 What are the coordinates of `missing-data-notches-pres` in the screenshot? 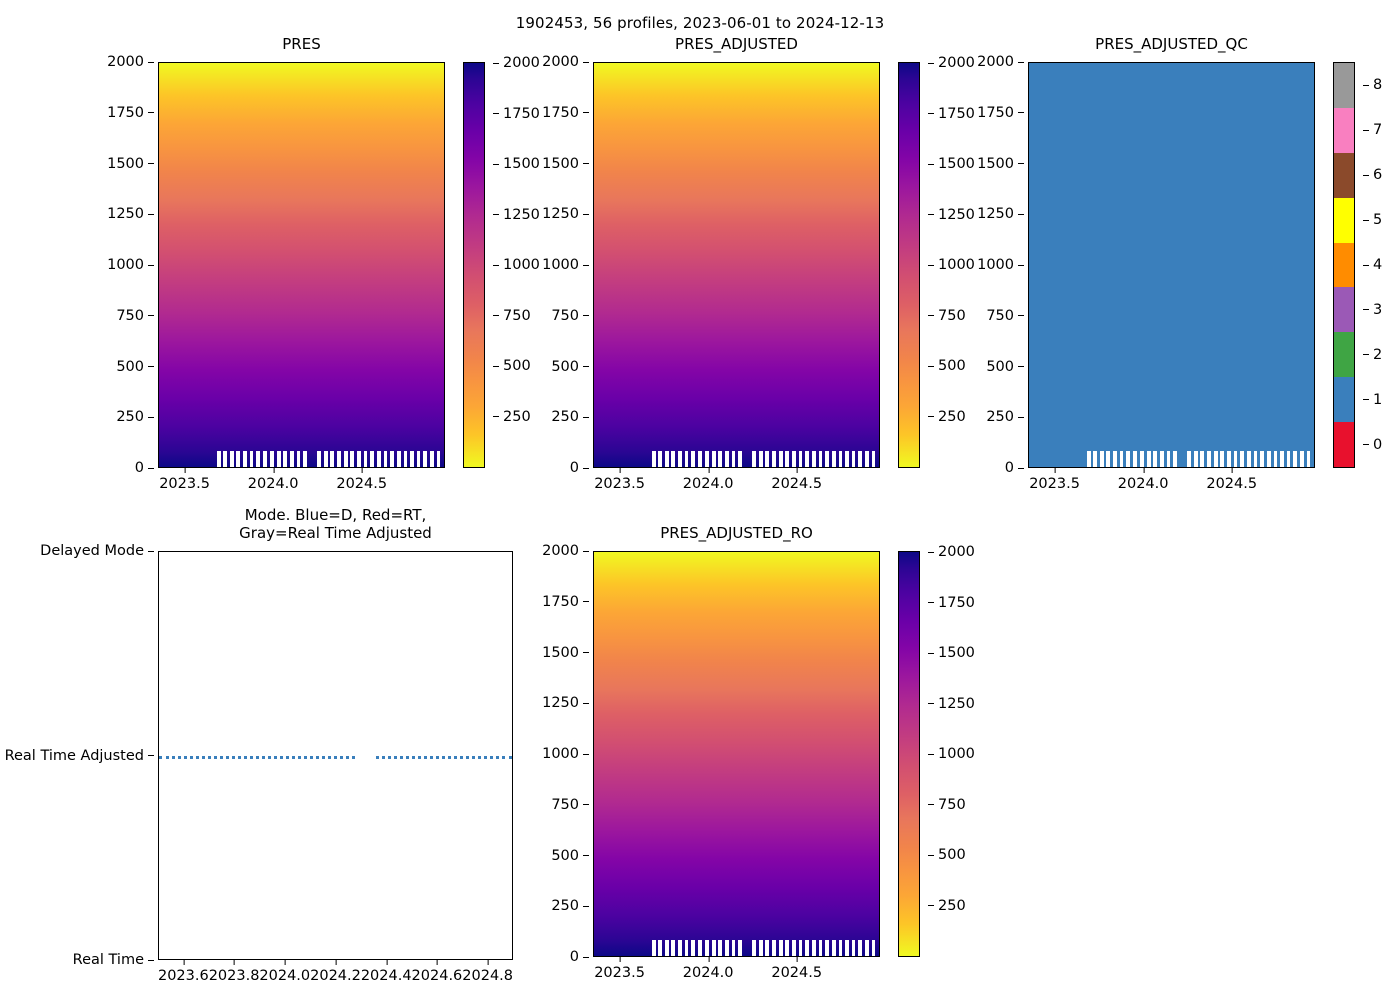 It's located at (301, 459).